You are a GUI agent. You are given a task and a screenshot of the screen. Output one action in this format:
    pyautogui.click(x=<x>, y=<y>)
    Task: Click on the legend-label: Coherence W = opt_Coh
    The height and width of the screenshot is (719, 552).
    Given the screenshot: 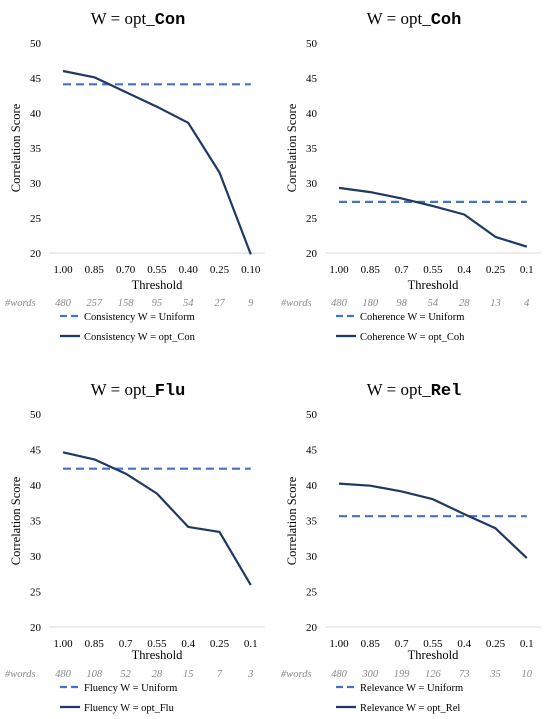 What is the action you would take?
    pyautogui.click(x=412, y=337)
    